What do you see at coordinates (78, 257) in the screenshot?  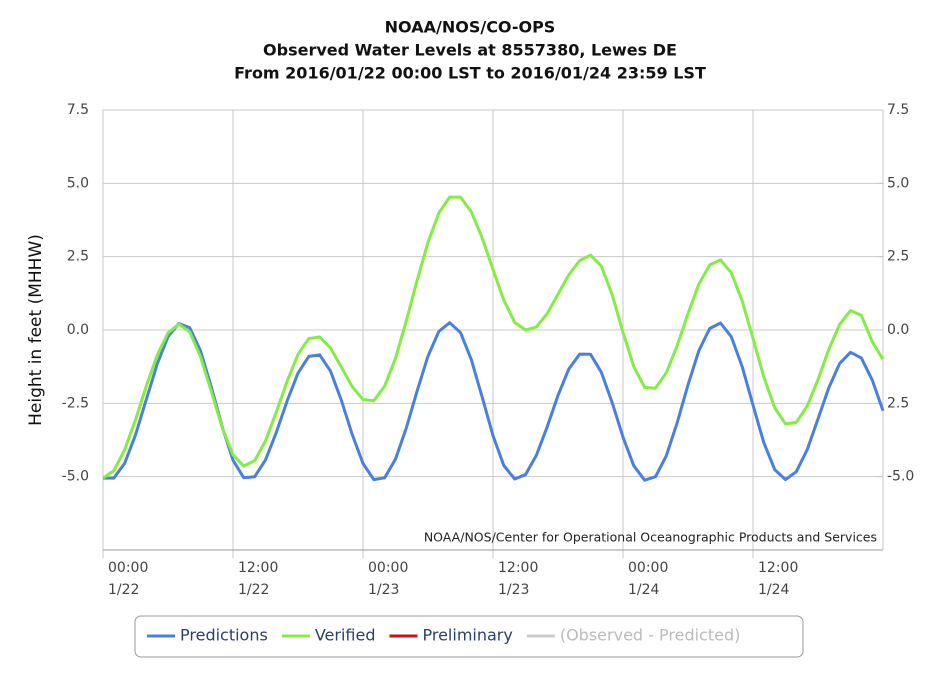 I see `y-tick-label: 2.5` at bounding box center [78, 257].